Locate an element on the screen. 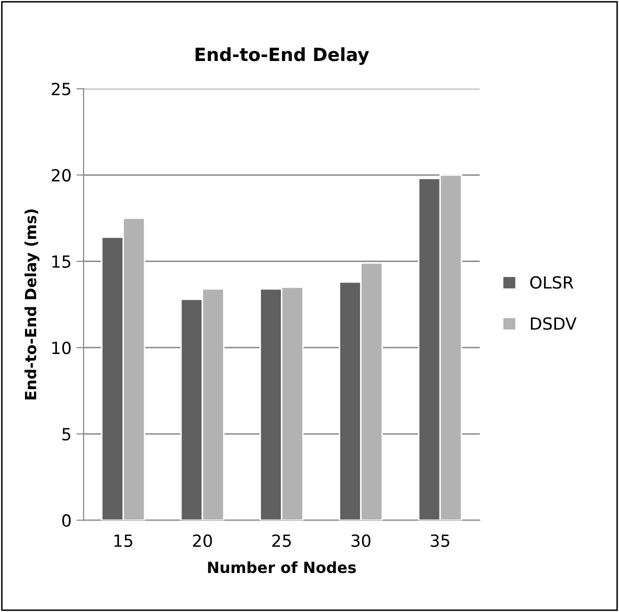 Image resolution: width=619 pixels, height=612 pixels. y-tick-label: 20 is located at coordinates (61, 175).